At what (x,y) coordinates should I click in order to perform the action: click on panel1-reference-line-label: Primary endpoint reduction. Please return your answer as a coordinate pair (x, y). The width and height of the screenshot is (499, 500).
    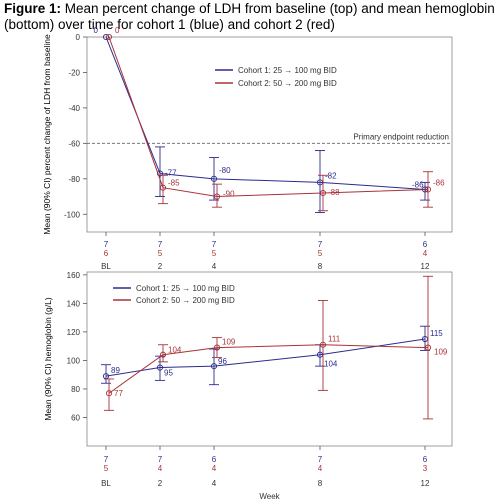
    Looking at the image, I should click on (401, 136).